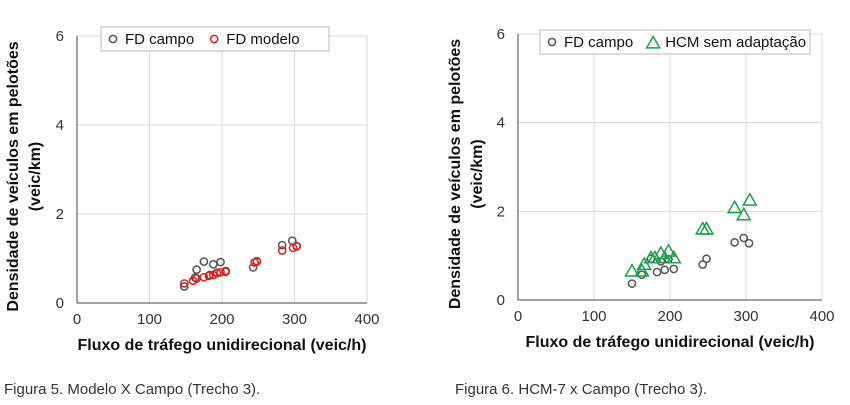 This screenshot has width=850, height=405. Describe the element at coordinates (132, 389) in the screenshot. I see `caption-figura-5: Figura 5. Modelo X Campo (Trecho 3).` at that location.